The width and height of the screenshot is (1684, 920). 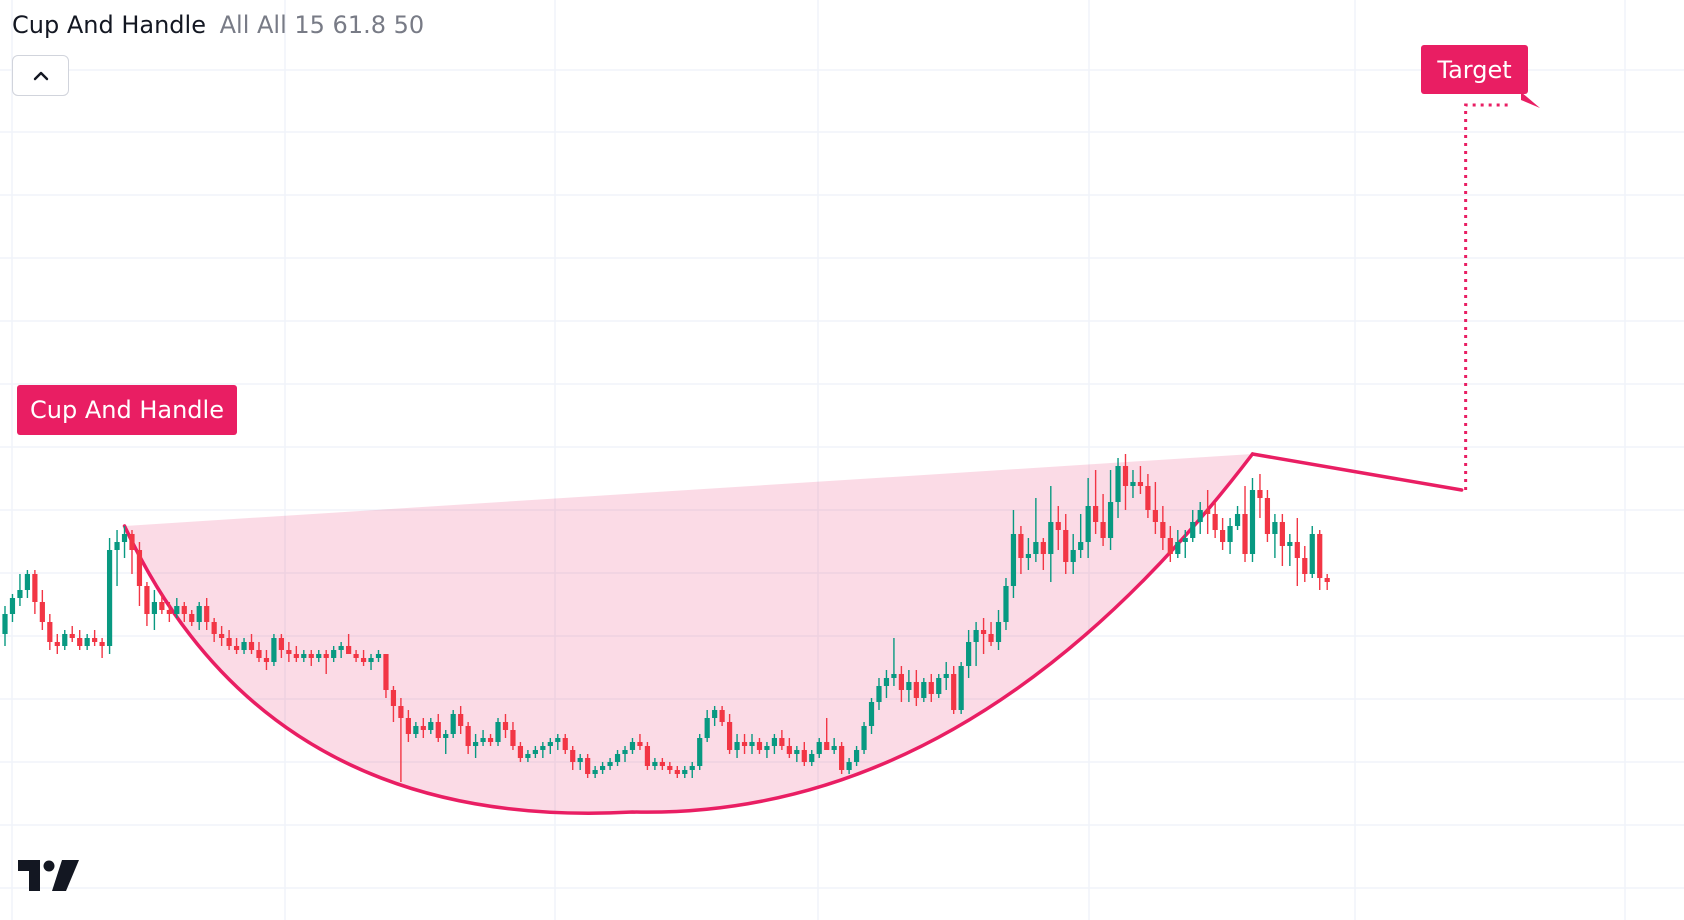 What do you see at coordinates (1502, 291) in the screenshot?
I see `target-projection` at bounding box center [1502, 291].